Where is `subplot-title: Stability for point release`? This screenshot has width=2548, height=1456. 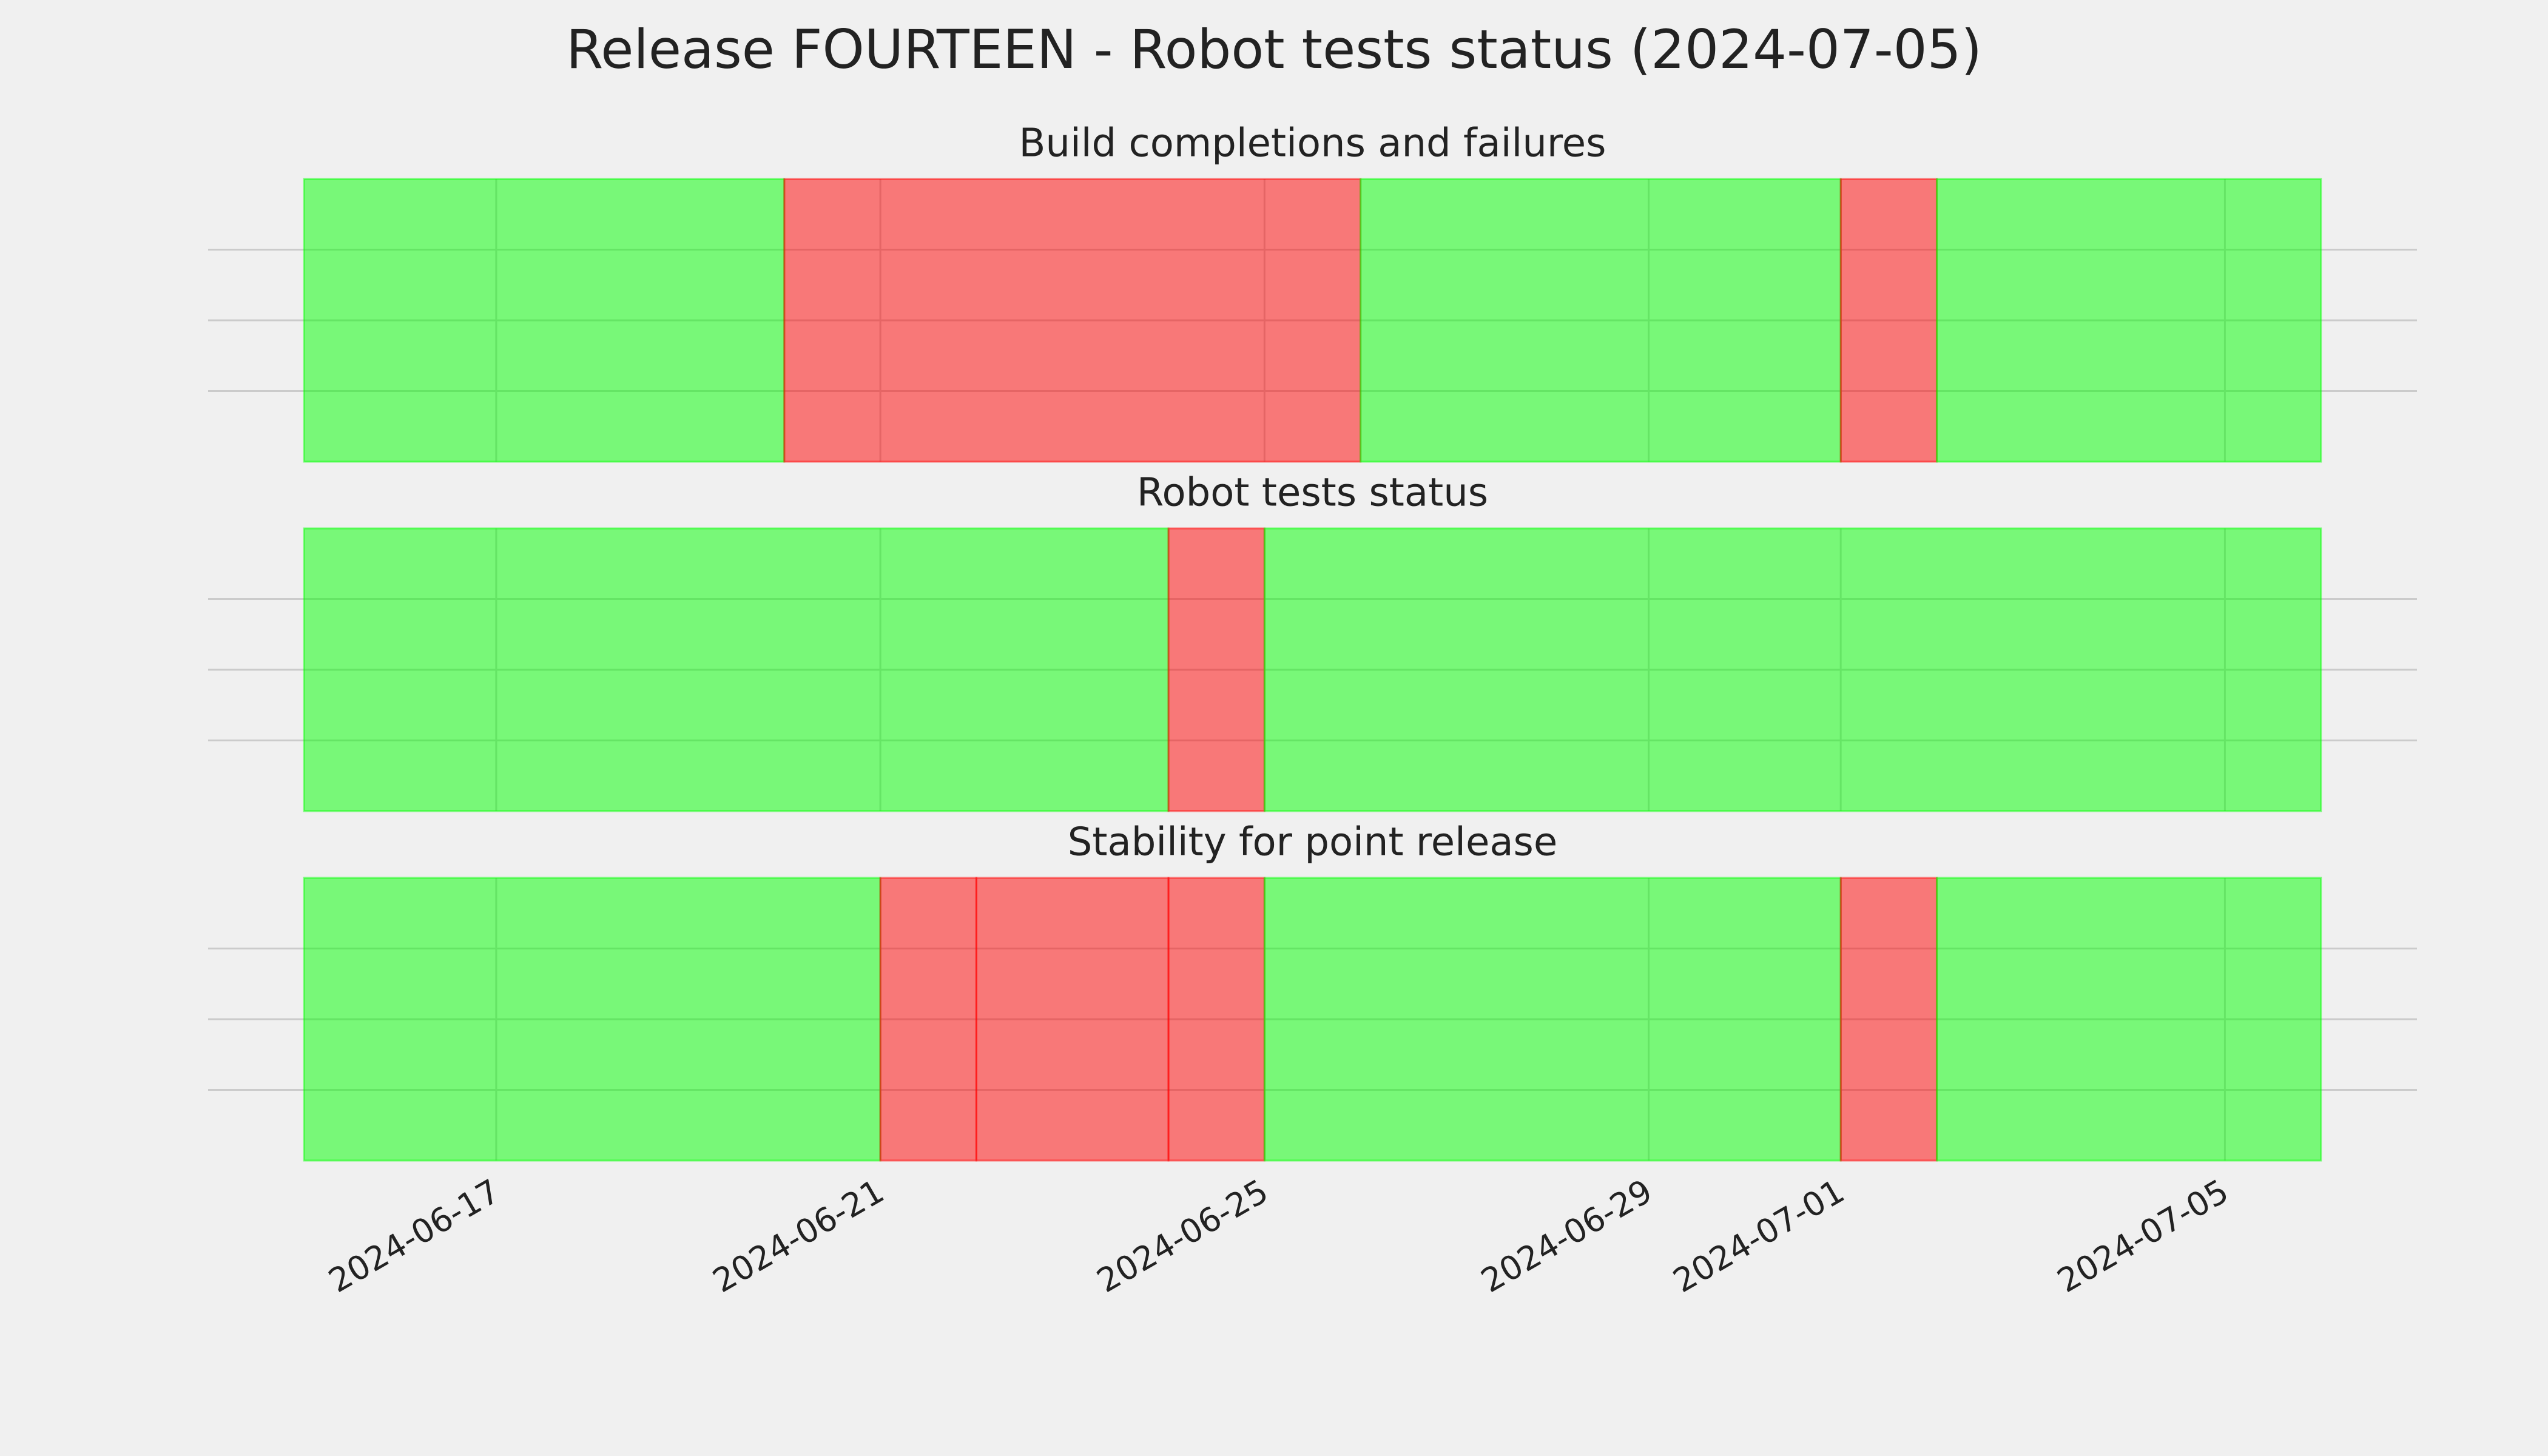 subplot-title: Stability for point release is located at coordinates (1313, 842).